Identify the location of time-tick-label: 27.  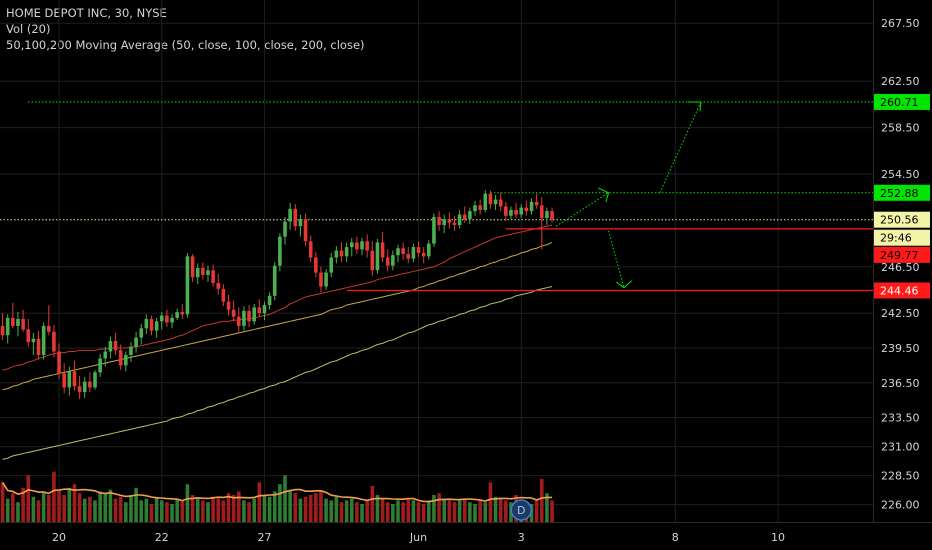
(264, 537).